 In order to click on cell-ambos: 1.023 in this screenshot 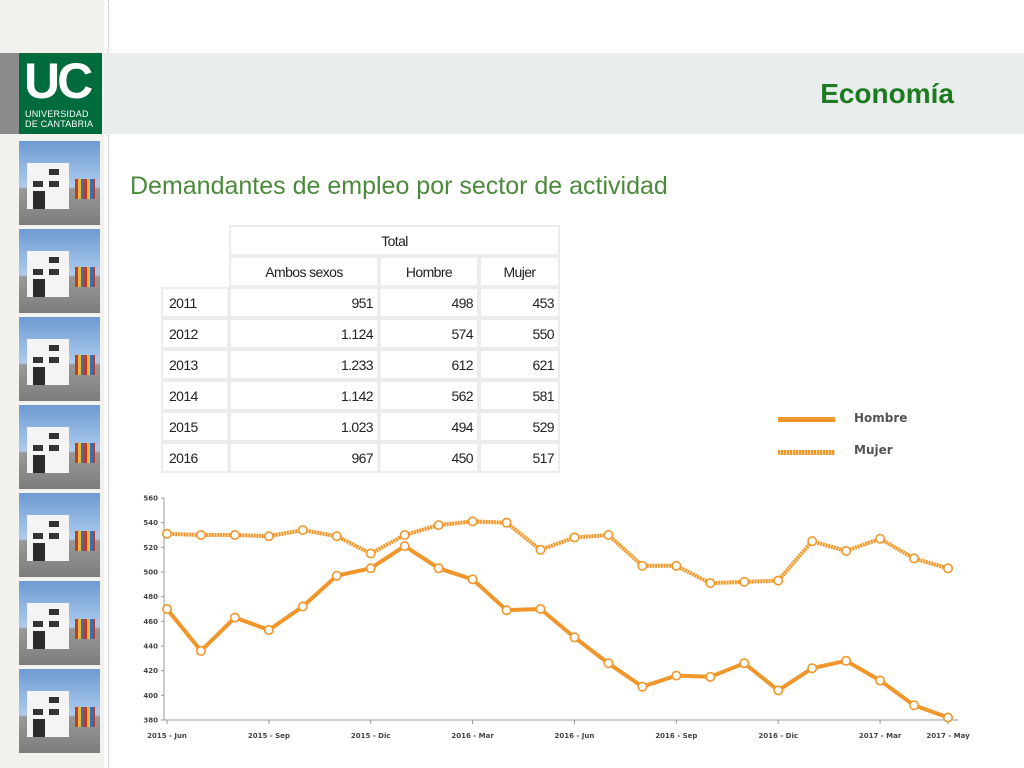, I will do `click(304, 426)`.